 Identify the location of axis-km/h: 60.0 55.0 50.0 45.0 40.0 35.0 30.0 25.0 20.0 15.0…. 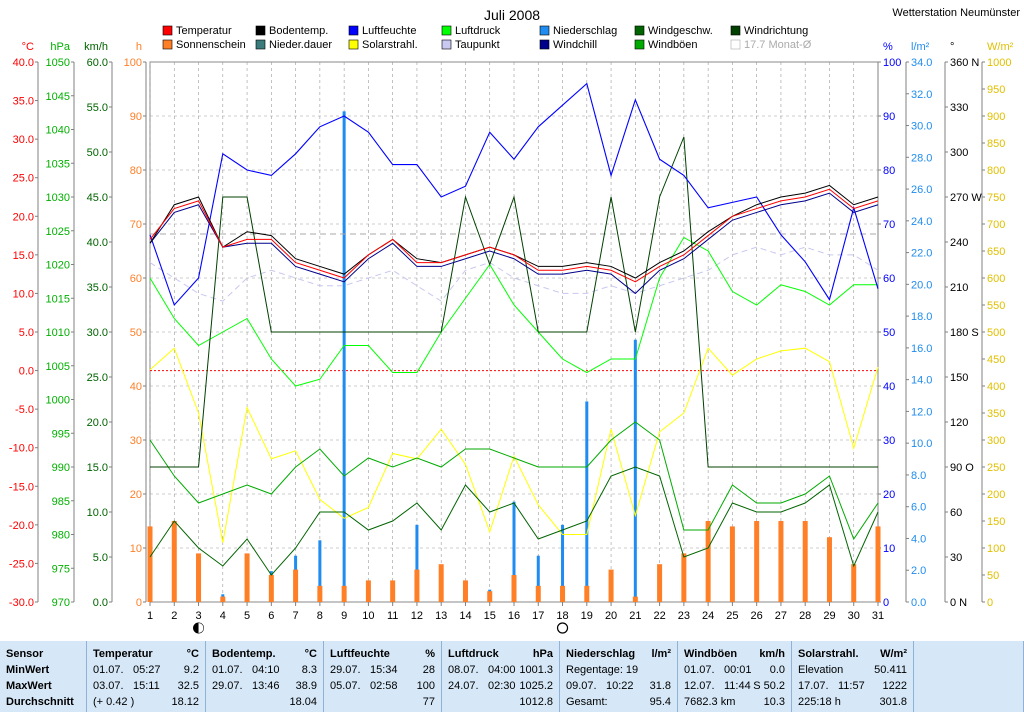
(98, 325).